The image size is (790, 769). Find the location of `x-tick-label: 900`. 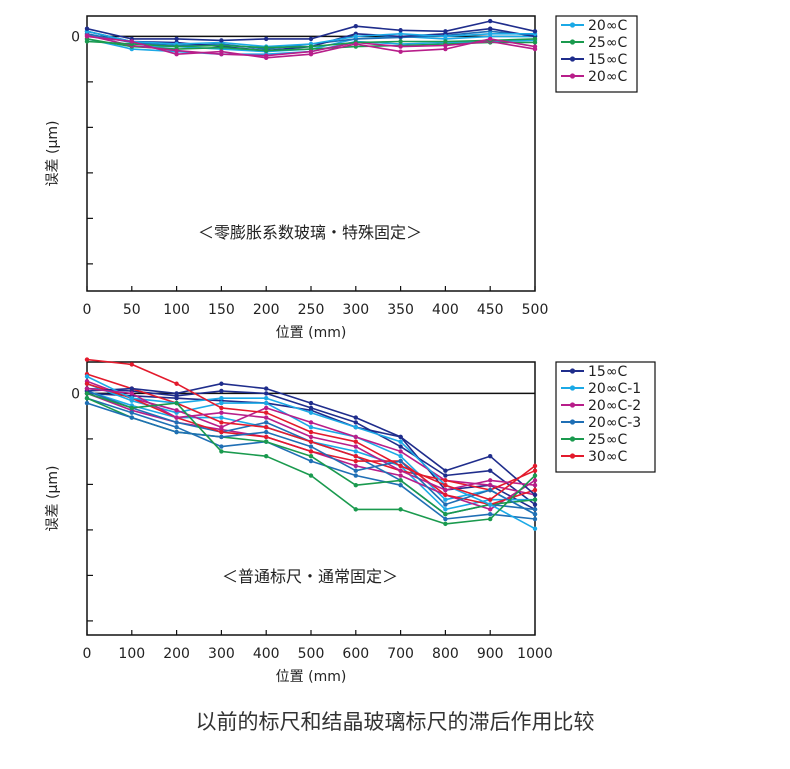

x-tick-label: 900 is located at coordinates (490, 654).